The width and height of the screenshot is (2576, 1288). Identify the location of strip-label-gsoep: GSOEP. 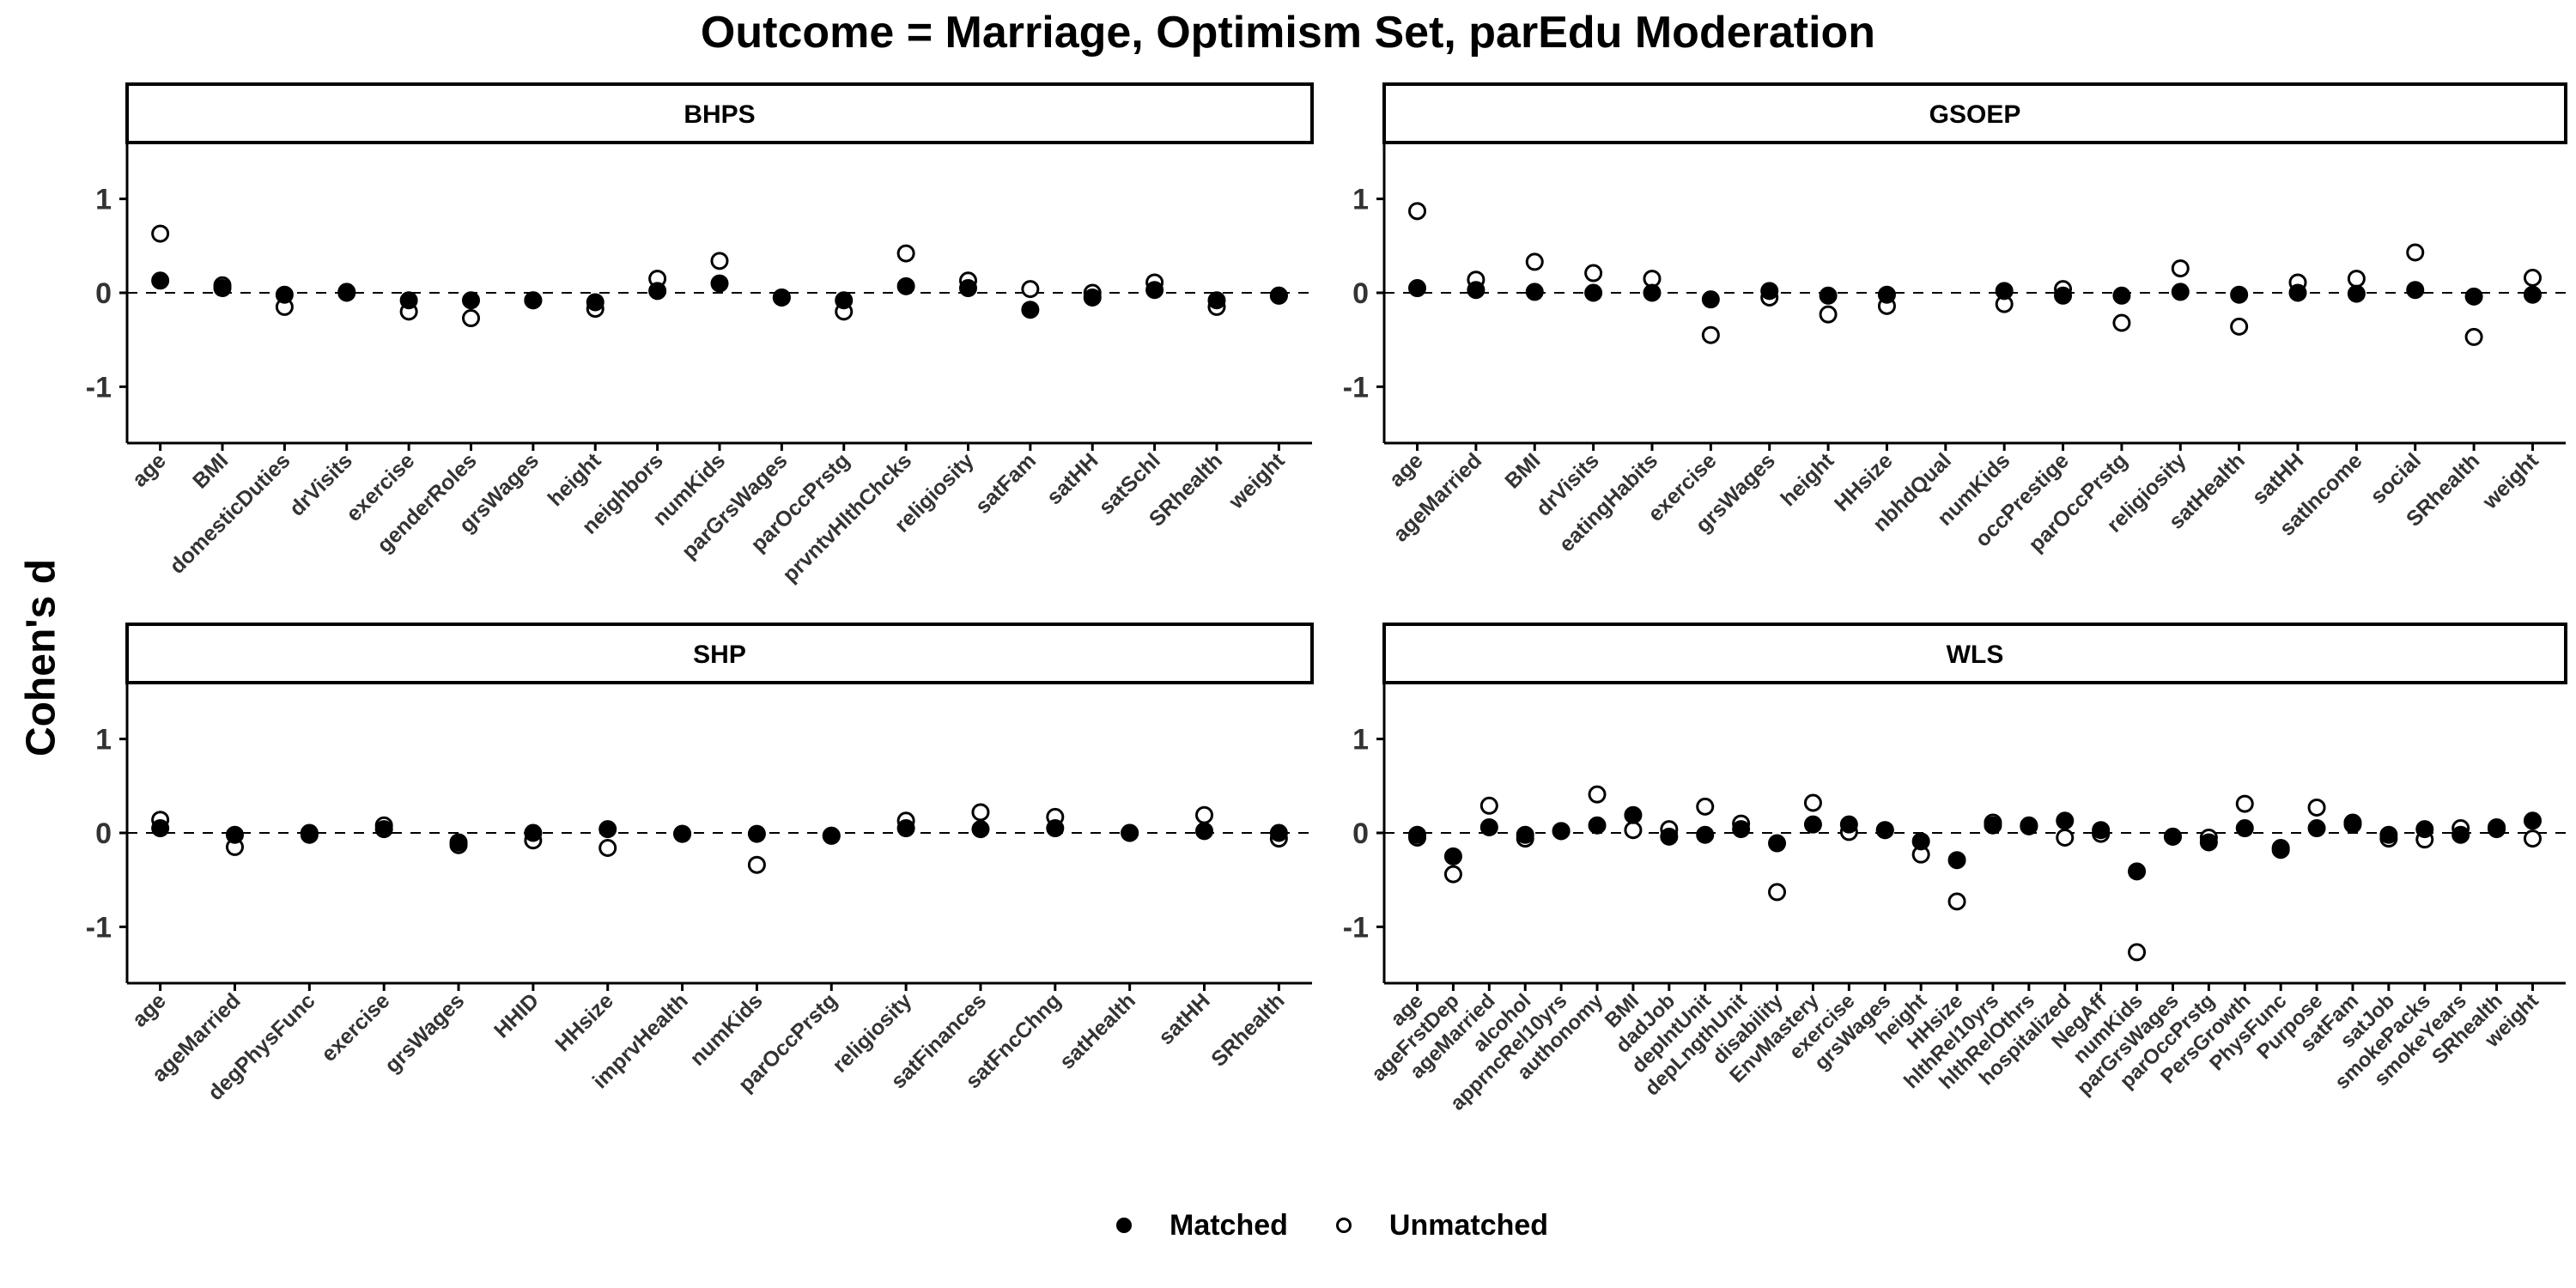
(1975, 114).